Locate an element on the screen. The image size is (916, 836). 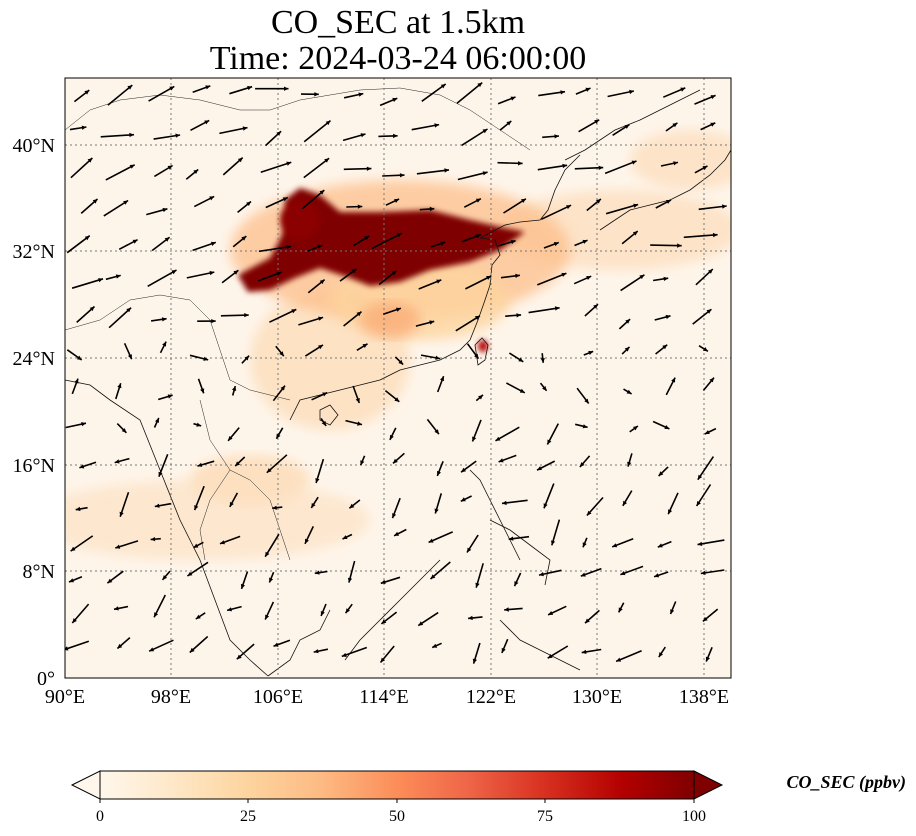
lon-tick-label: 130°E is located at coordinates (597, 697).